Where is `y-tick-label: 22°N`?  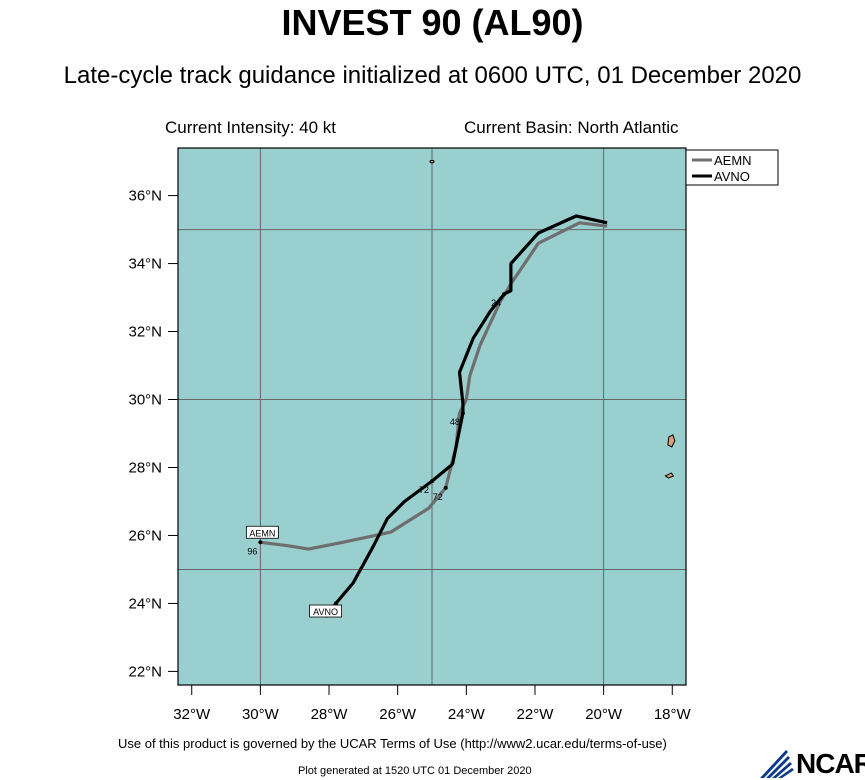
y-tick-label: 22°N is located at coordinates (145, 671).